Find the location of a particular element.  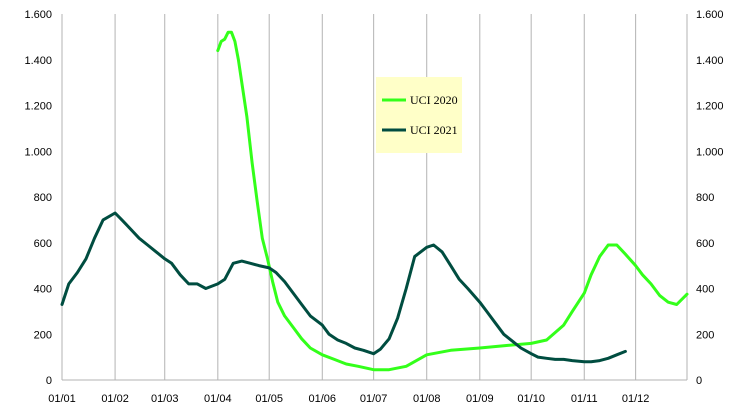

y-tick-label-left: 1.000 is located at coordinates (38, 152).